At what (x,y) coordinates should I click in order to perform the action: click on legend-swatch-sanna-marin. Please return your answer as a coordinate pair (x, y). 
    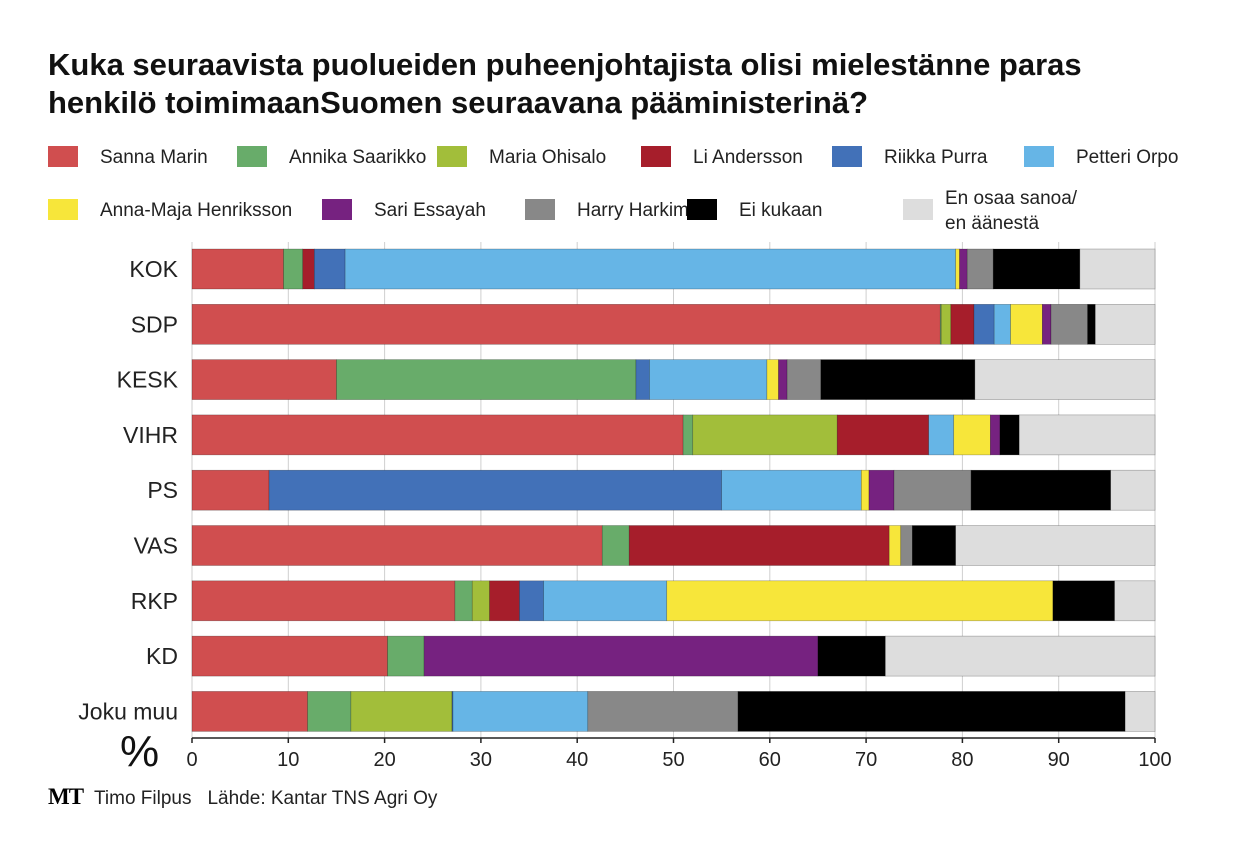
    Looking at the image, I should click on (63, 156).